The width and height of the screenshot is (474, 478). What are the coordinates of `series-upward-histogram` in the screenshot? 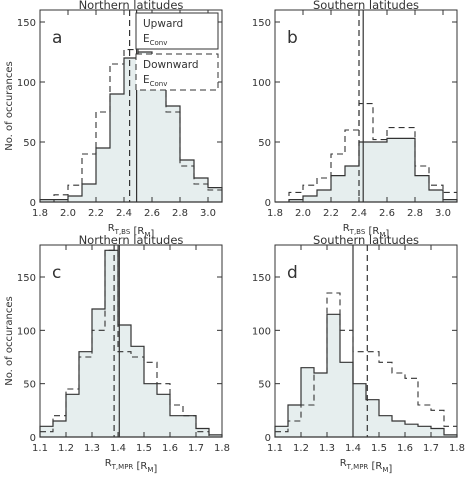 It's located at (366, 375).